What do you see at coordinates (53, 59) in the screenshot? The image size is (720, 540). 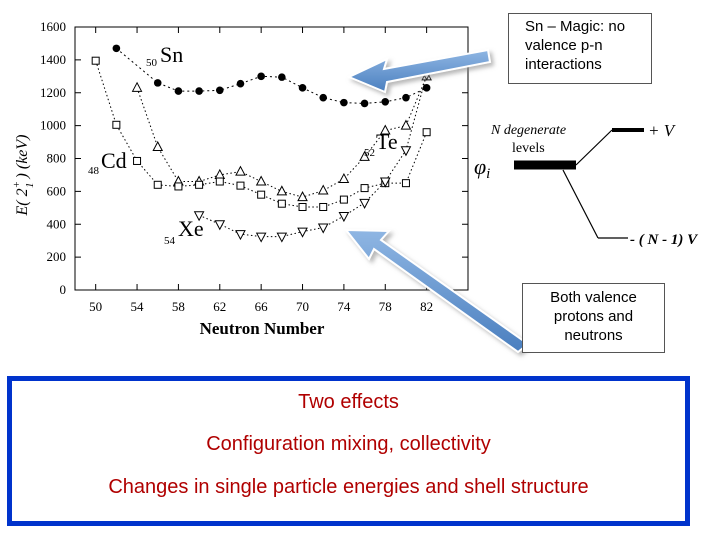 I see `y-tick-label: 1400` at bounding box center [53, 59].